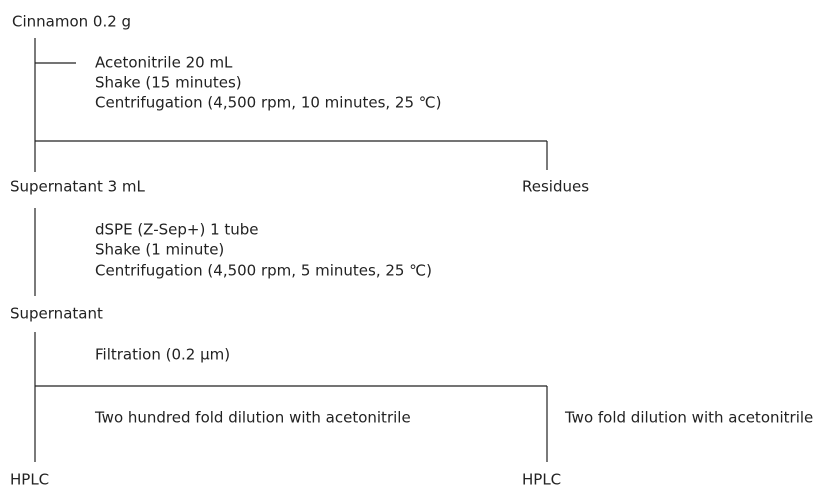  Describe the element at coordinates (688, 418) in the screenshot. I see `step-text: Two fold dilution with acetonitrile` at that location.